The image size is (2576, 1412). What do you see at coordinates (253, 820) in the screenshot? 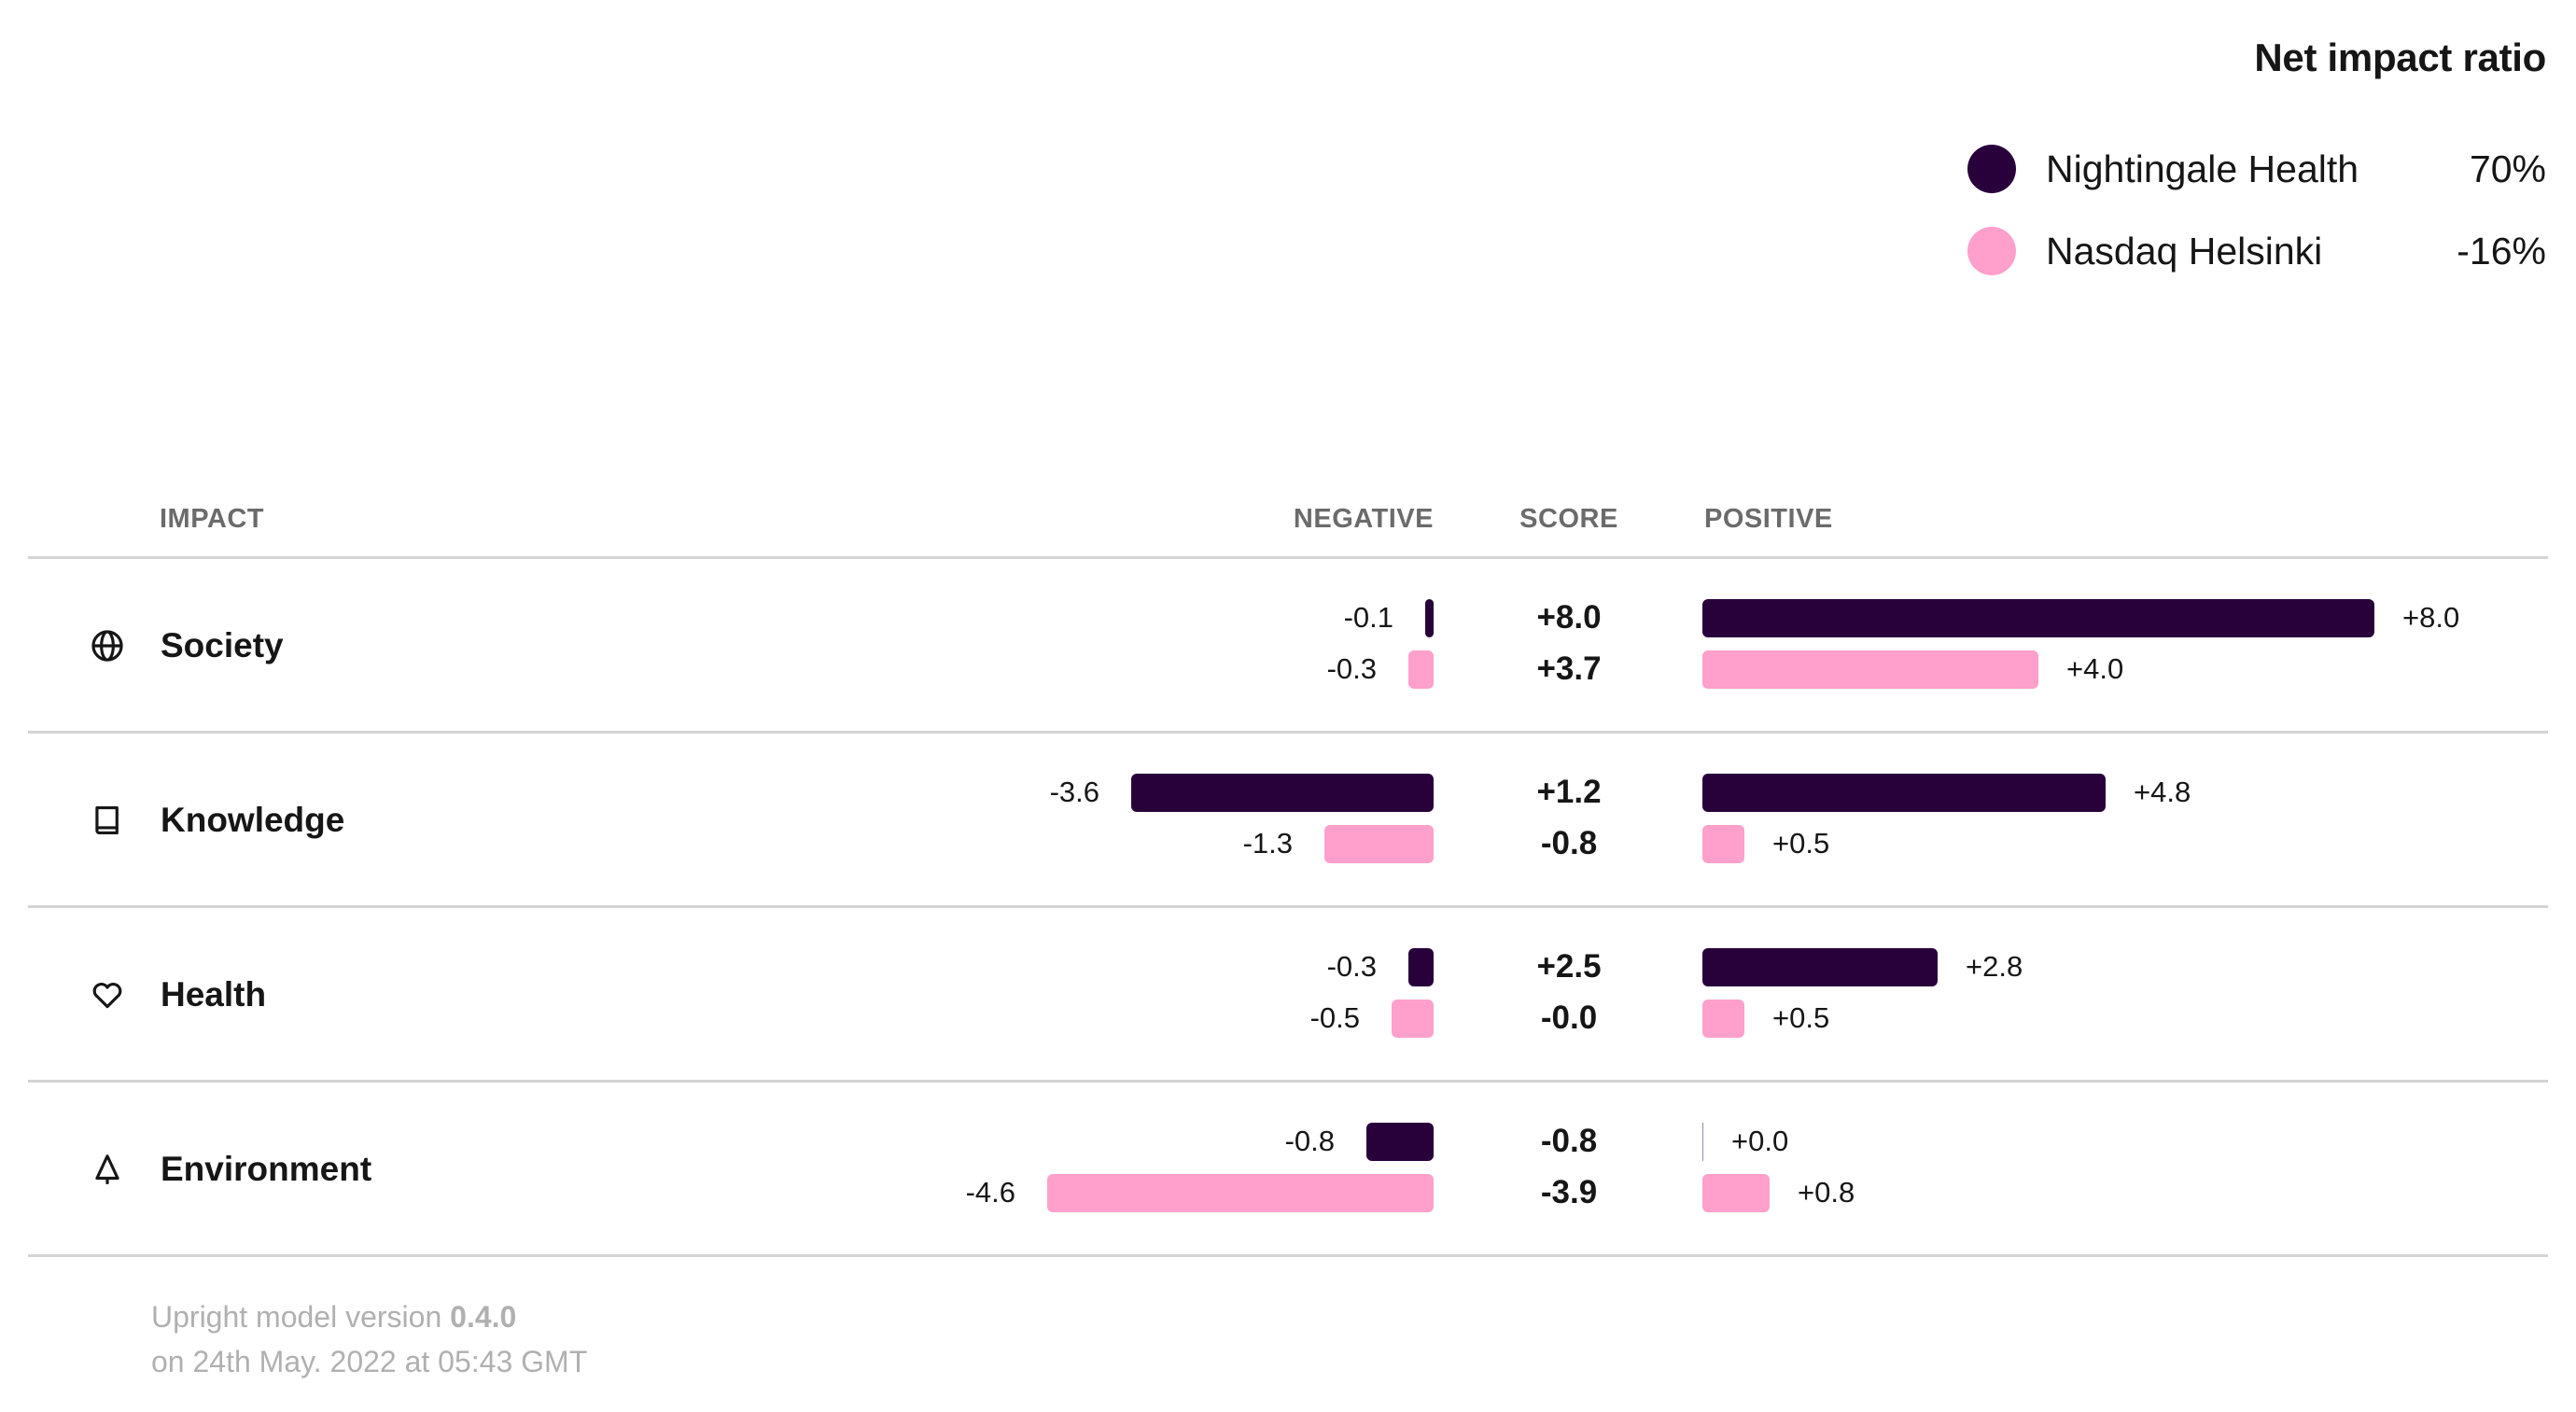
I see `category-label-knowledge: Knowledge` at bounding box center [253, 820].